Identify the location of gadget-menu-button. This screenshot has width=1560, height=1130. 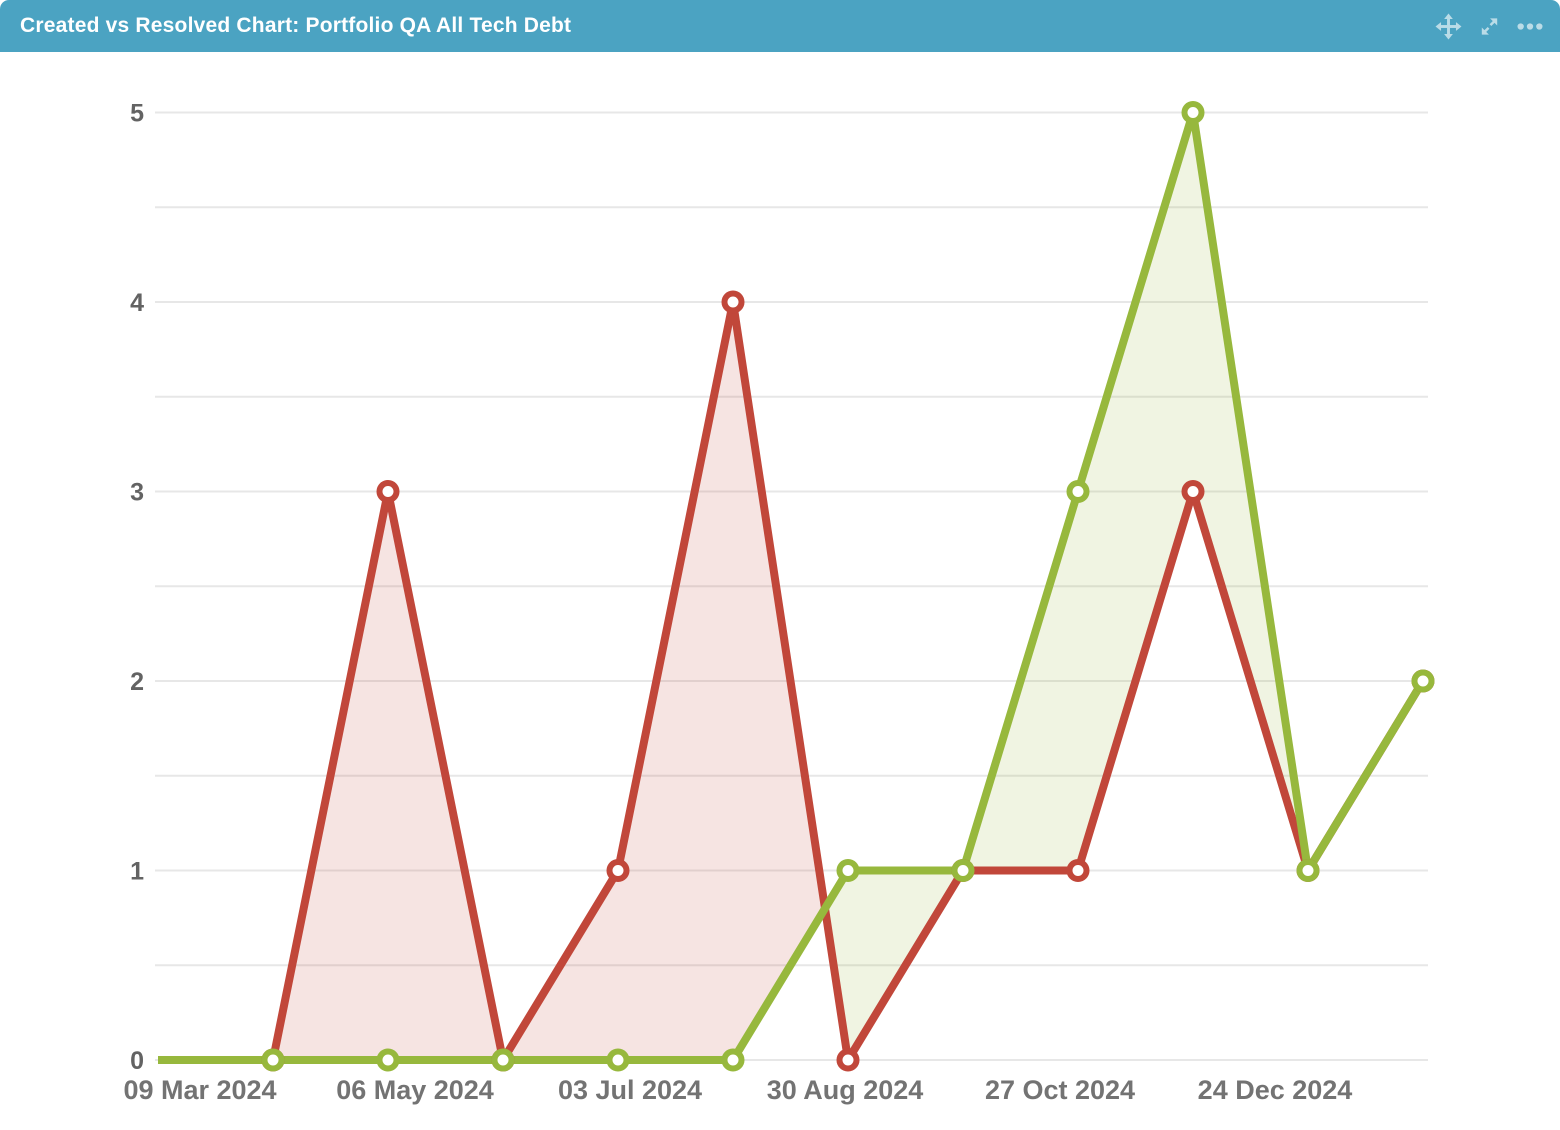
(1530, 26).